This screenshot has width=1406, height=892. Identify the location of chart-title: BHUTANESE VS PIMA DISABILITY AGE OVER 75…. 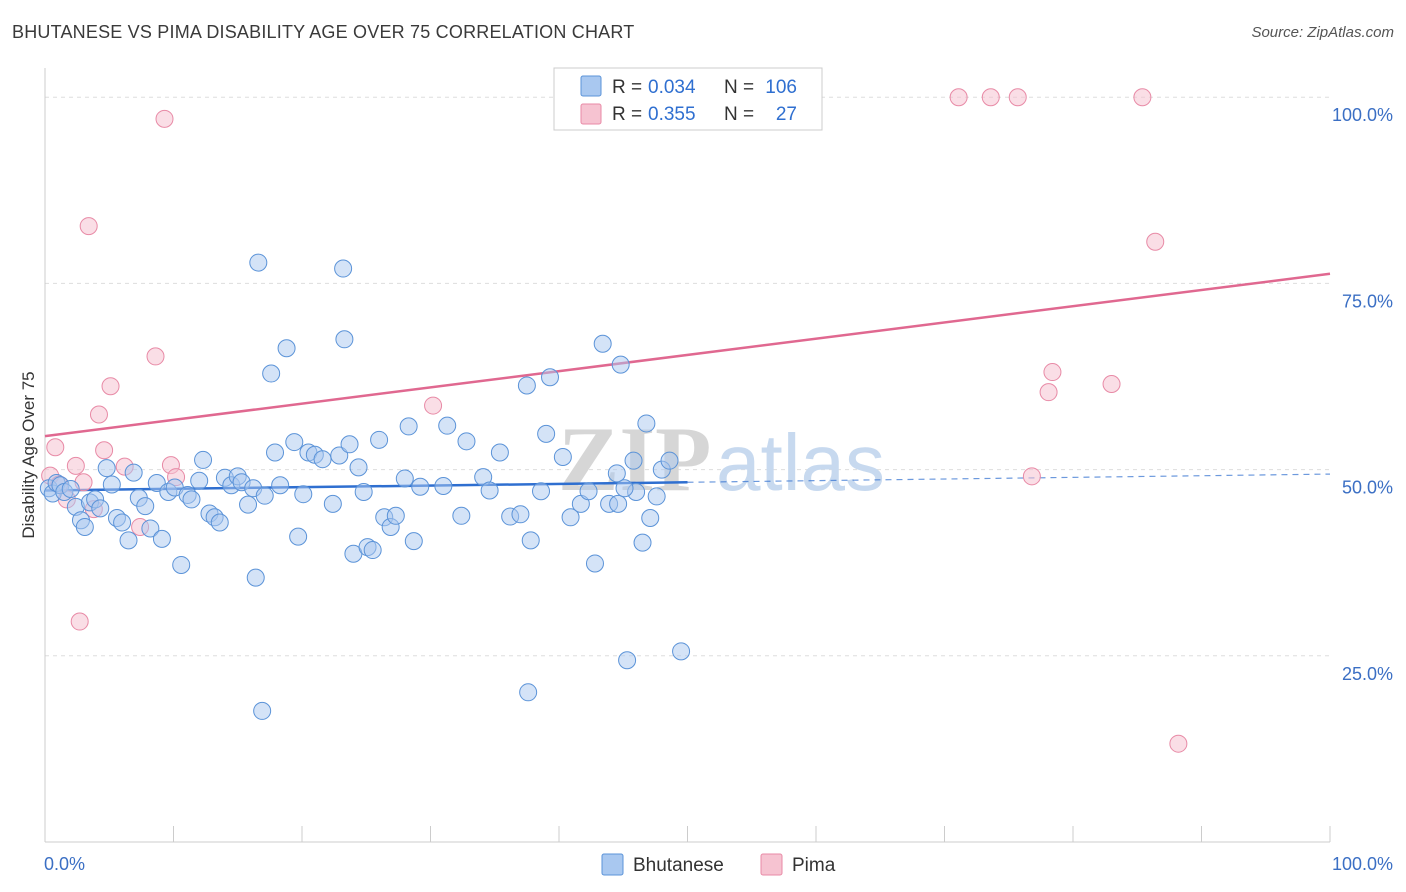
(323, 32).